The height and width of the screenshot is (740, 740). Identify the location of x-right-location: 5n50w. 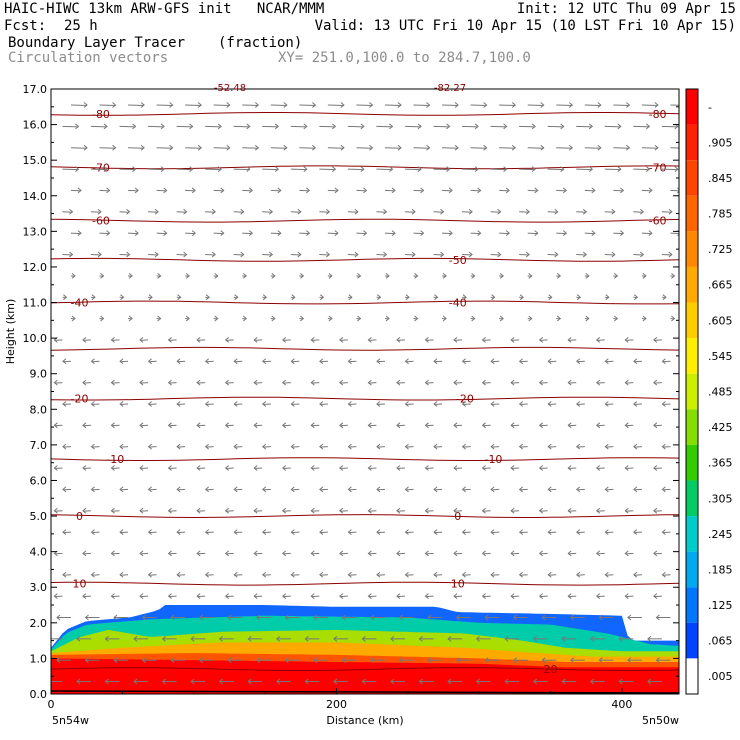
(660, 720).